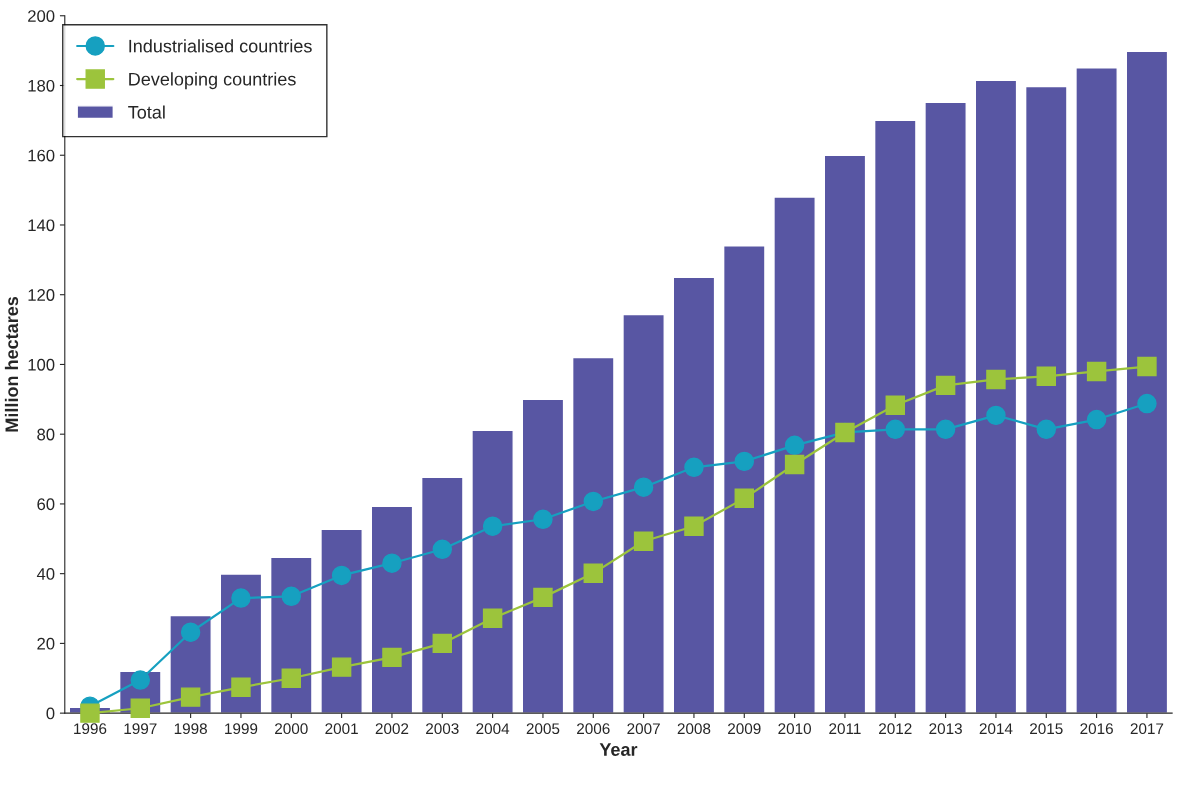  Describe the element at coordinates (220, 46) in the screenshot. I see `legend-label: Industrialised countries` at that location.